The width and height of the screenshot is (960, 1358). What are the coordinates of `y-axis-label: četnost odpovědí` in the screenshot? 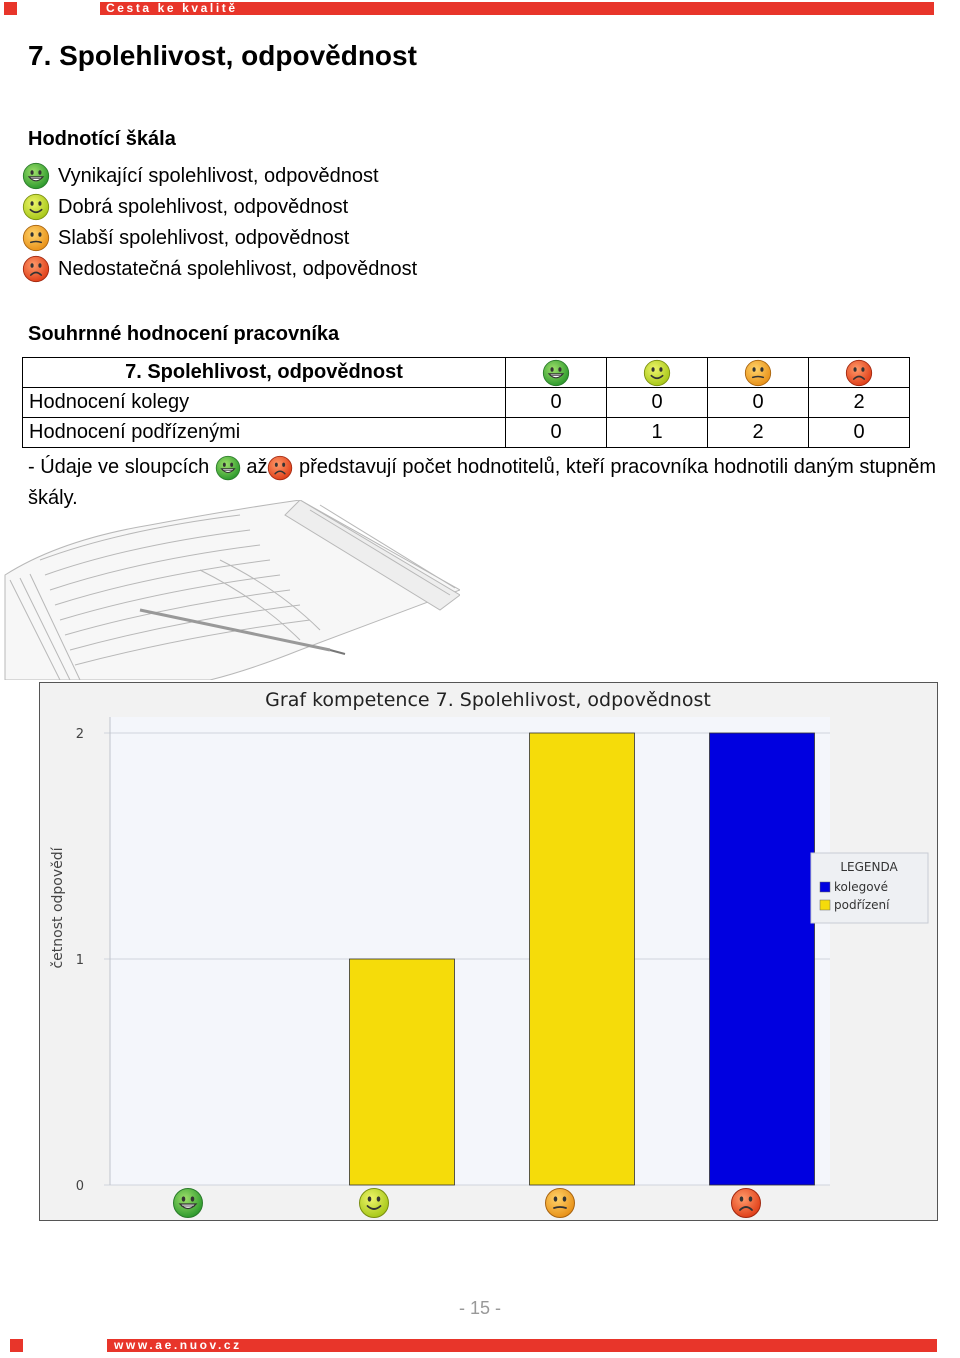 It's located at (58, 907).